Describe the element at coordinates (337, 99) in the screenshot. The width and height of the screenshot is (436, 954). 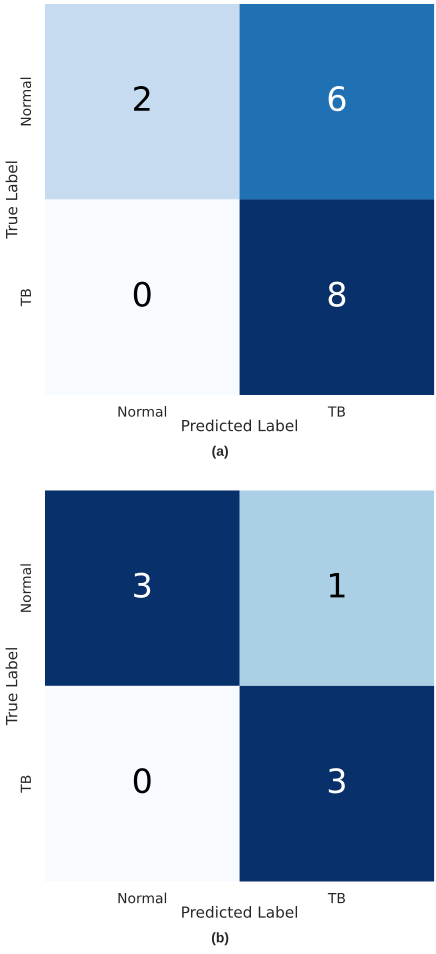
I see `data-label: 6` at that location.